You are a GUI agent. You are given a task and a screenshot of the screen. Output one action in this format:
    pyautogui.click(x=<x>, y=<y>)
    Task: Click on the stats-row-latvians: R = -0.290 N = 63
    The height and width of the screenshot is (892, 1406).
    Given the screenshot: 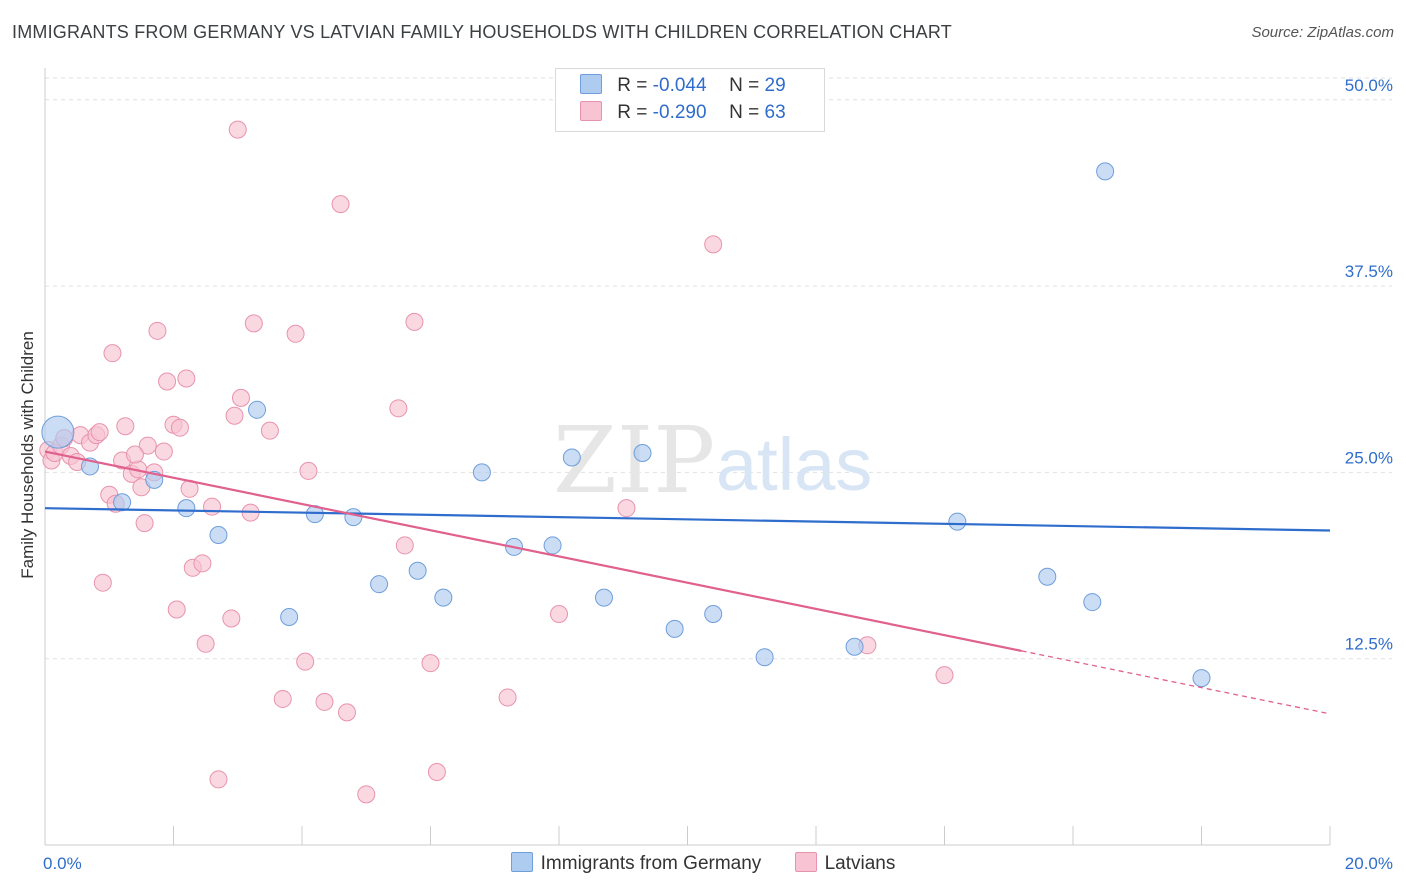 What is the action you would take?
    pyautogui.click(x=683, y=114)
    